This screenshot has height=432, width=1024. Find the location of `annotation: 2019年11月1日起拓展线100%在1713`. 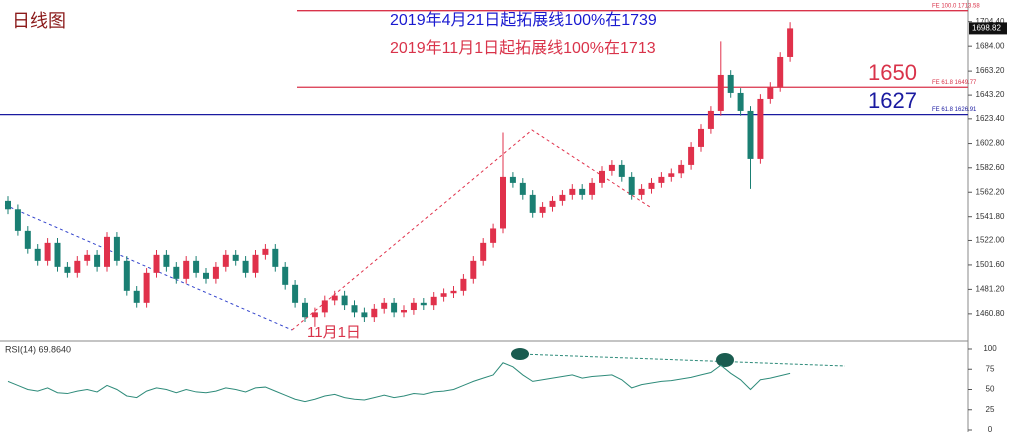

annotation: 2019年11月1日起拓展线100%在1713 is located at coordinates (523, 48).